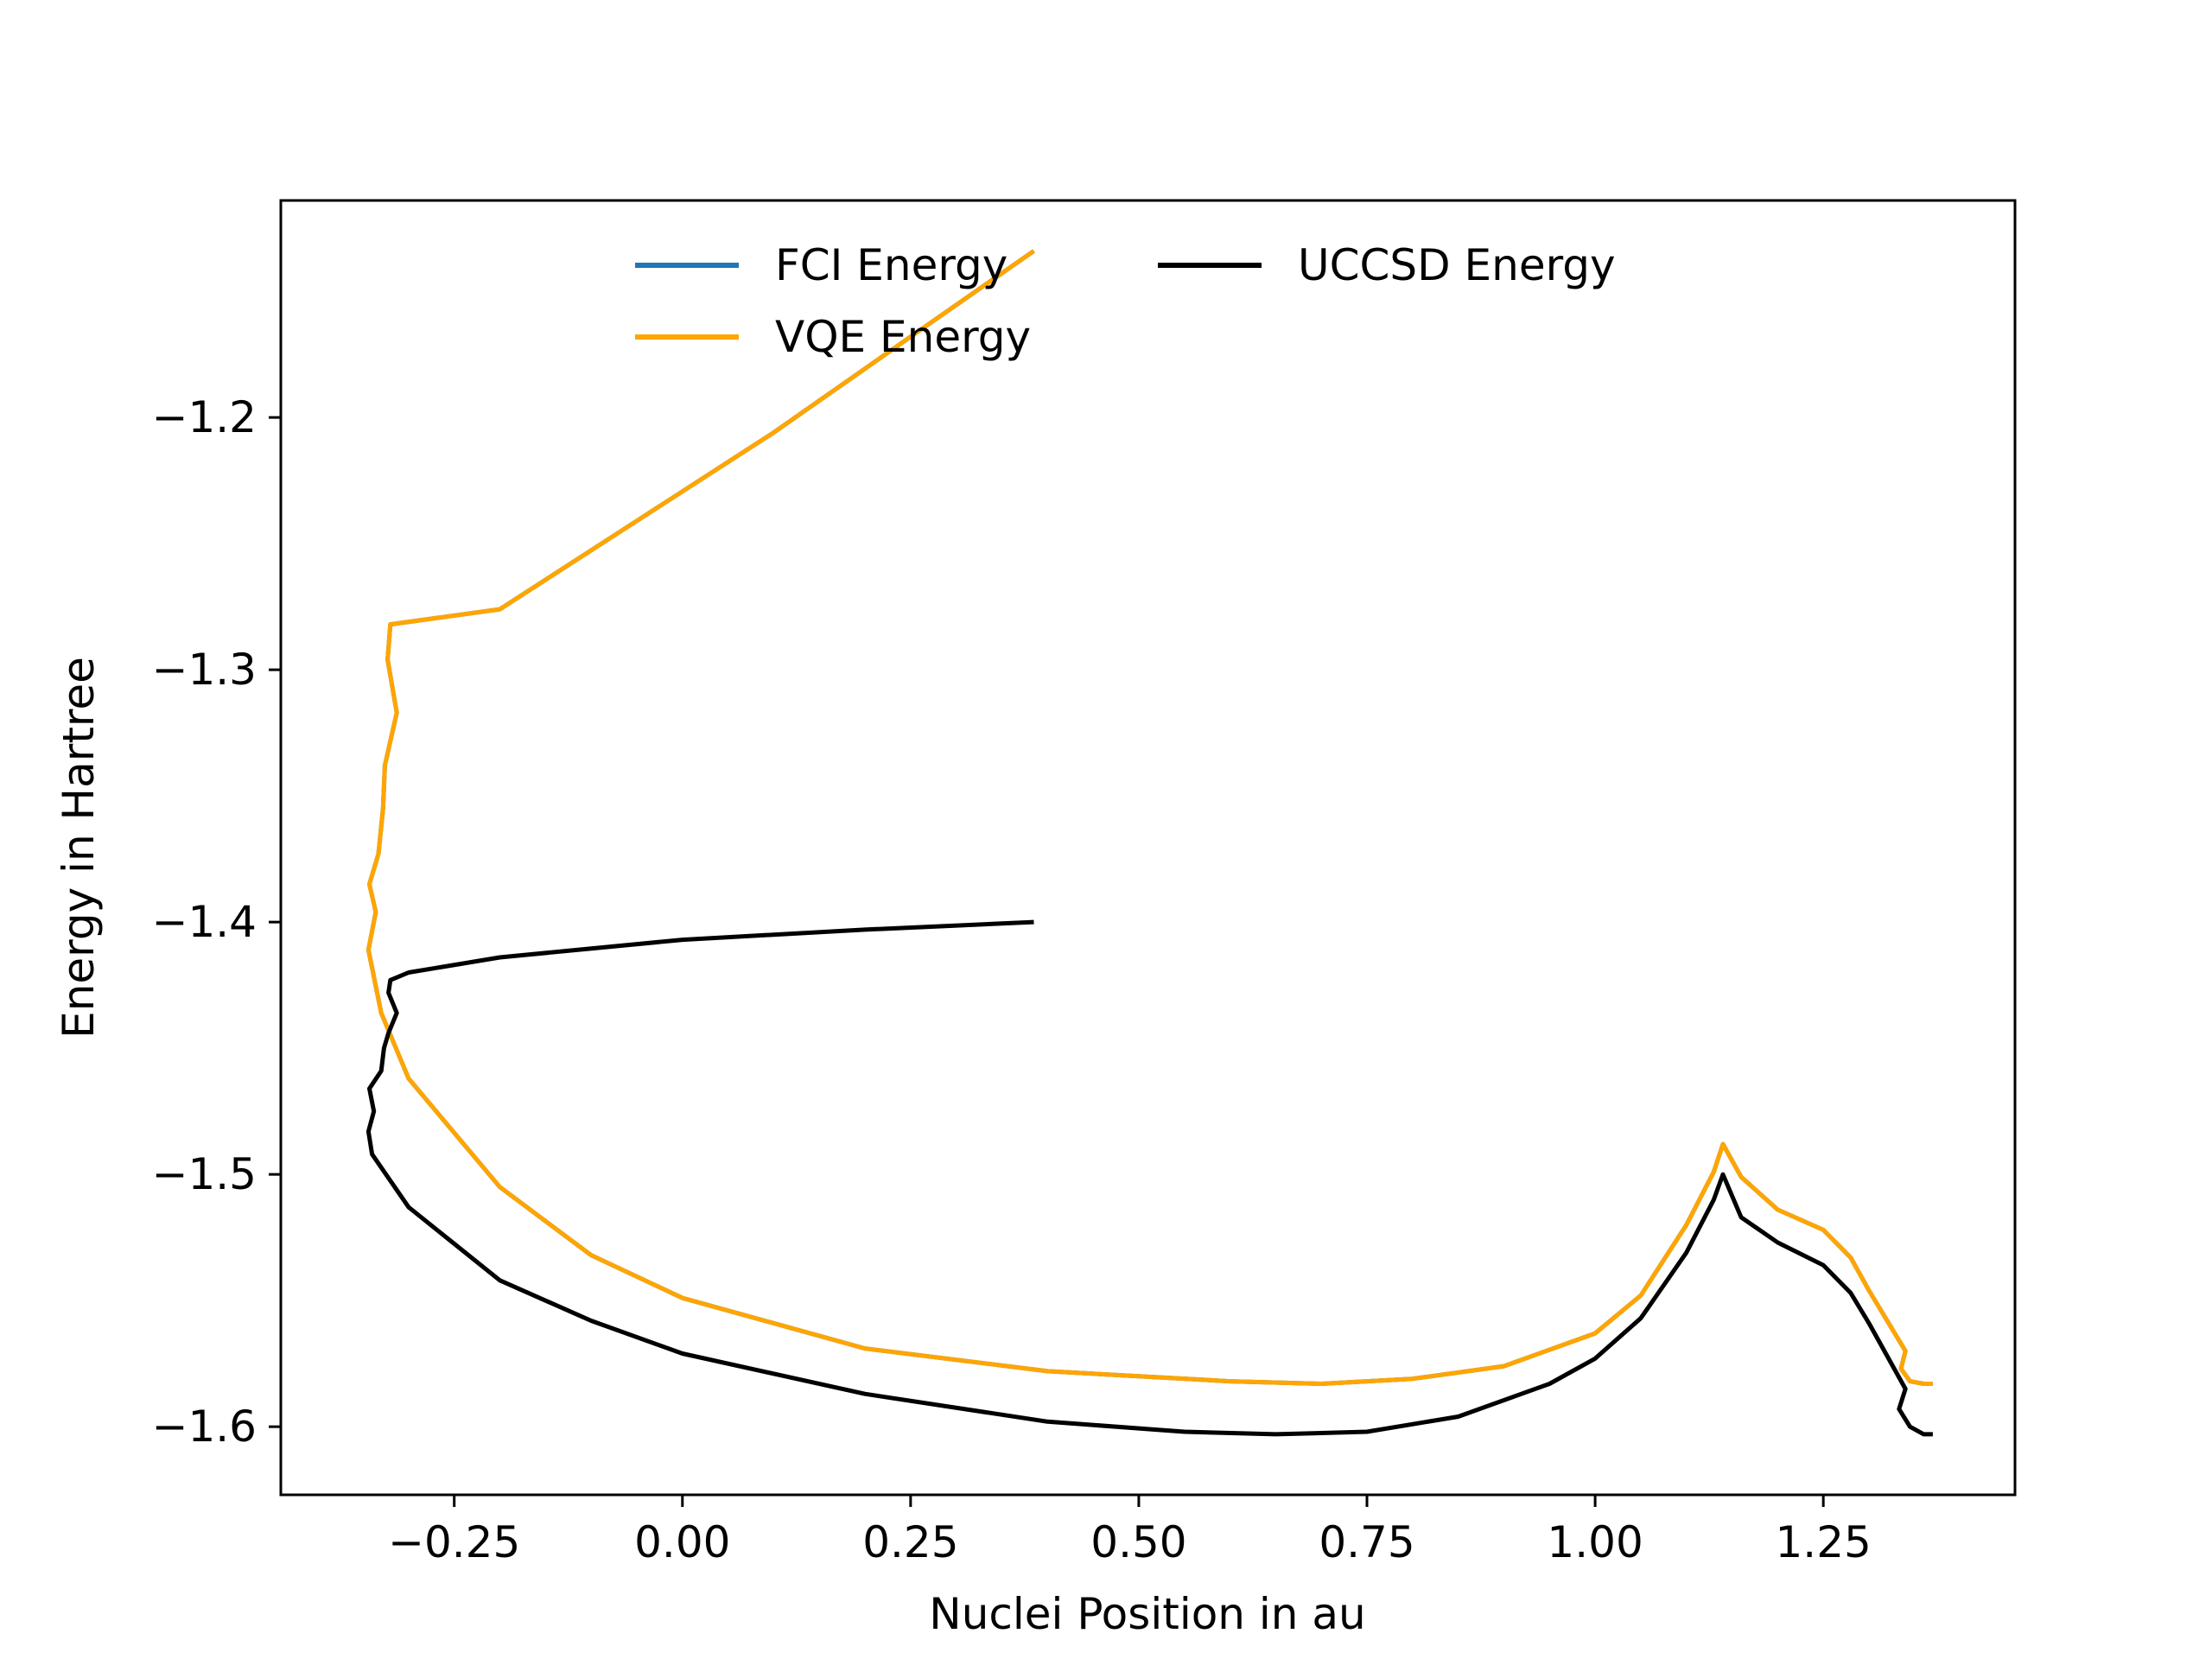  What do you see at coordinates (79, 848) in the screenshot?
I see `y-axis-label: Energy in Hartree` at bounding box center [79, 848].